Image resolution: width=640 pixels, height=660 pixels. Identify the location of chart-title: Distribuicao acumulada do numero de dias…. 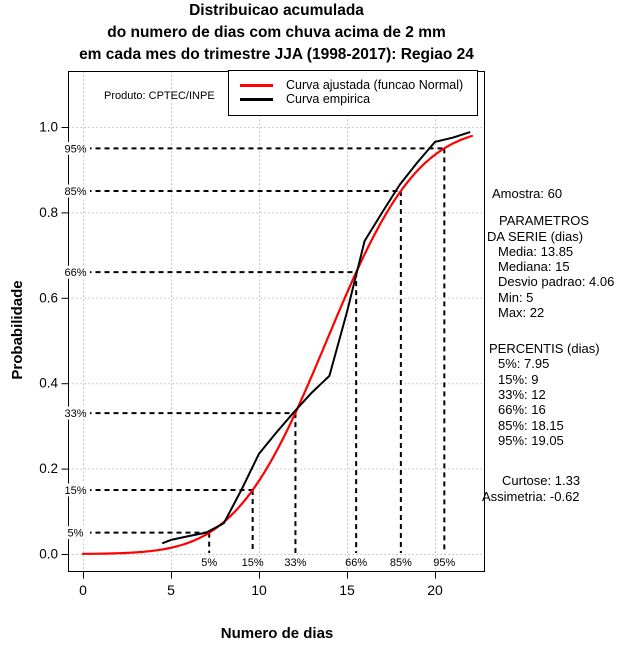
(276, 33).